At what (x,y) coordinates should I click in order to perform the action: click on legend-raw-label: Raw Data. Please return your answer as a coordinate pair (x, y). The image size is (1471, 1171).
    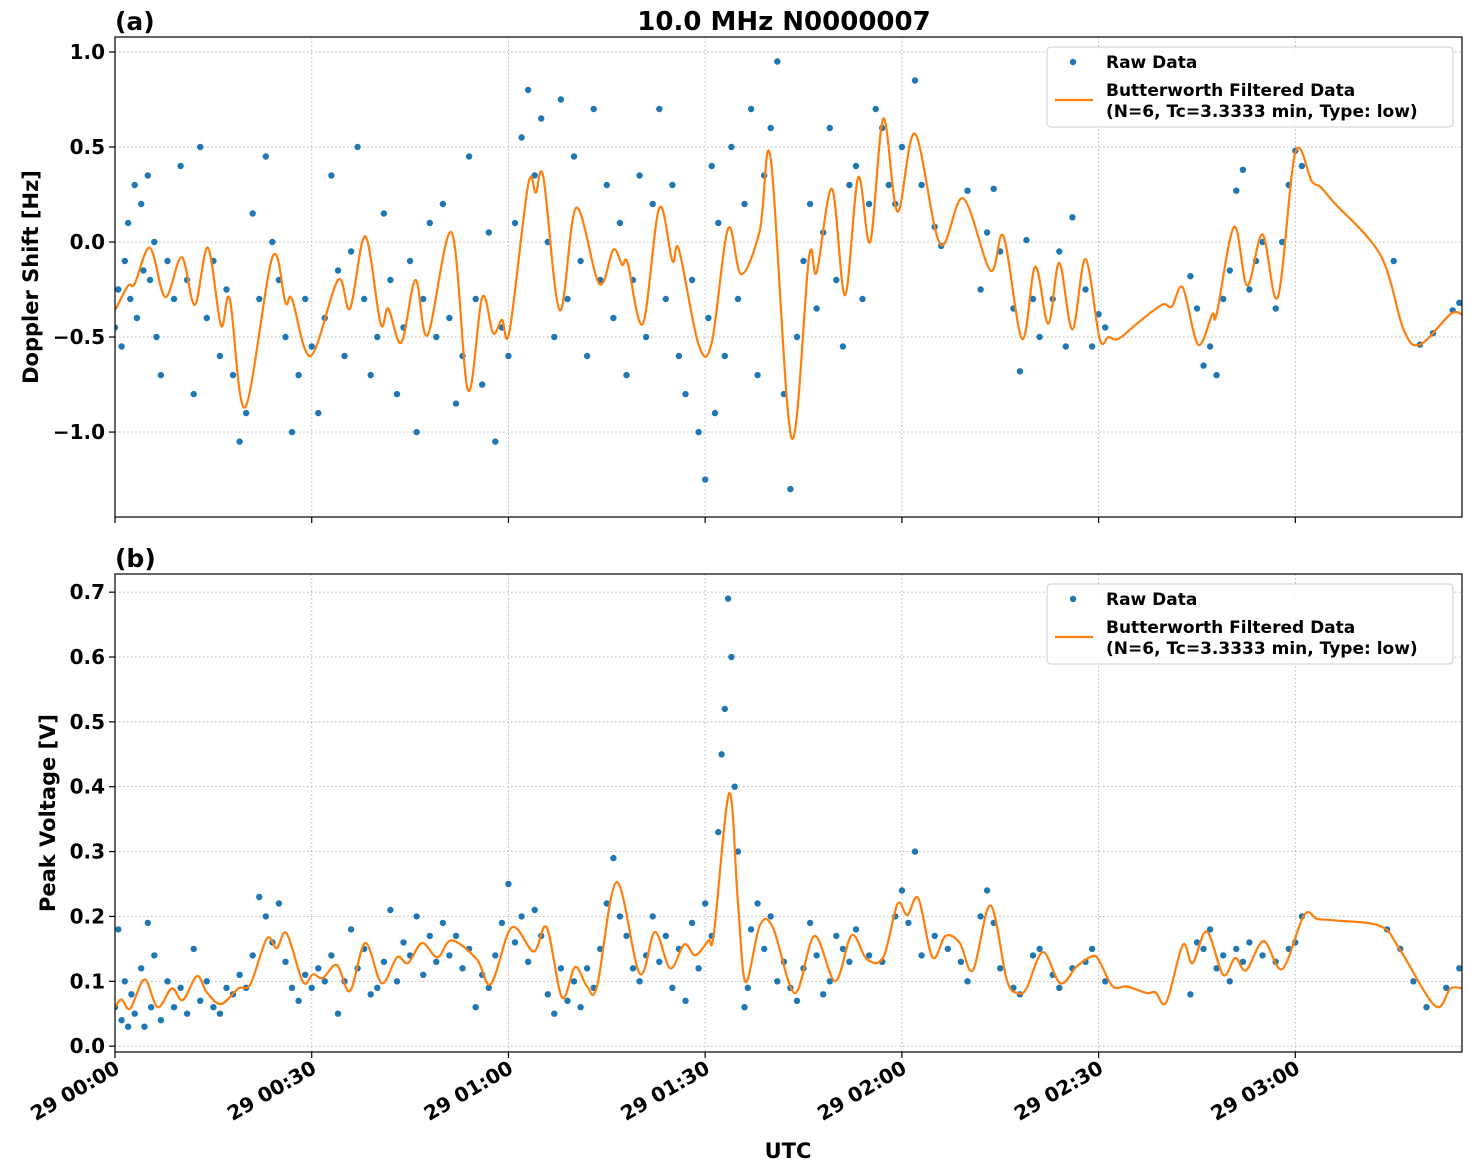
    Looking at the image, I should click on (1151, 600).